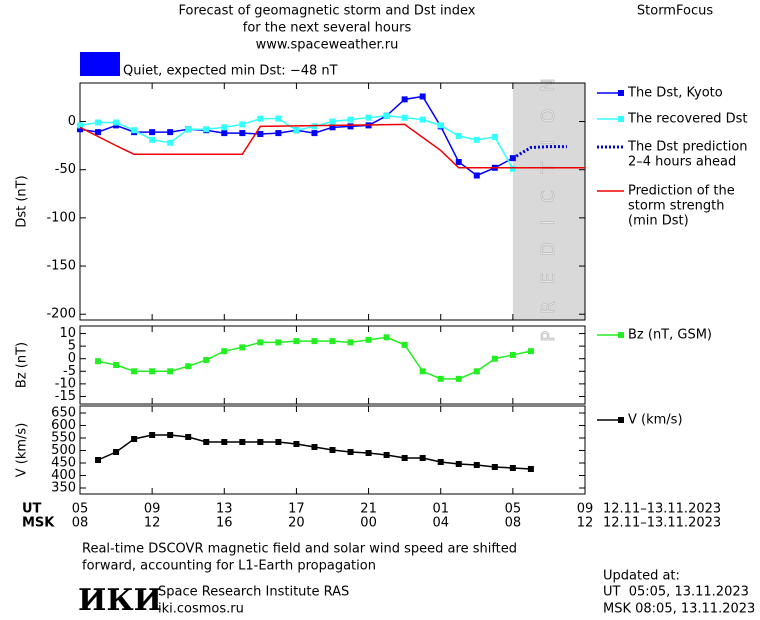 This screenshot has width=760, height=620. What do you see at coordinates (63, 425) in the screenshot?
I see `y-tick-label: 600` at bounding box center [63, 425].